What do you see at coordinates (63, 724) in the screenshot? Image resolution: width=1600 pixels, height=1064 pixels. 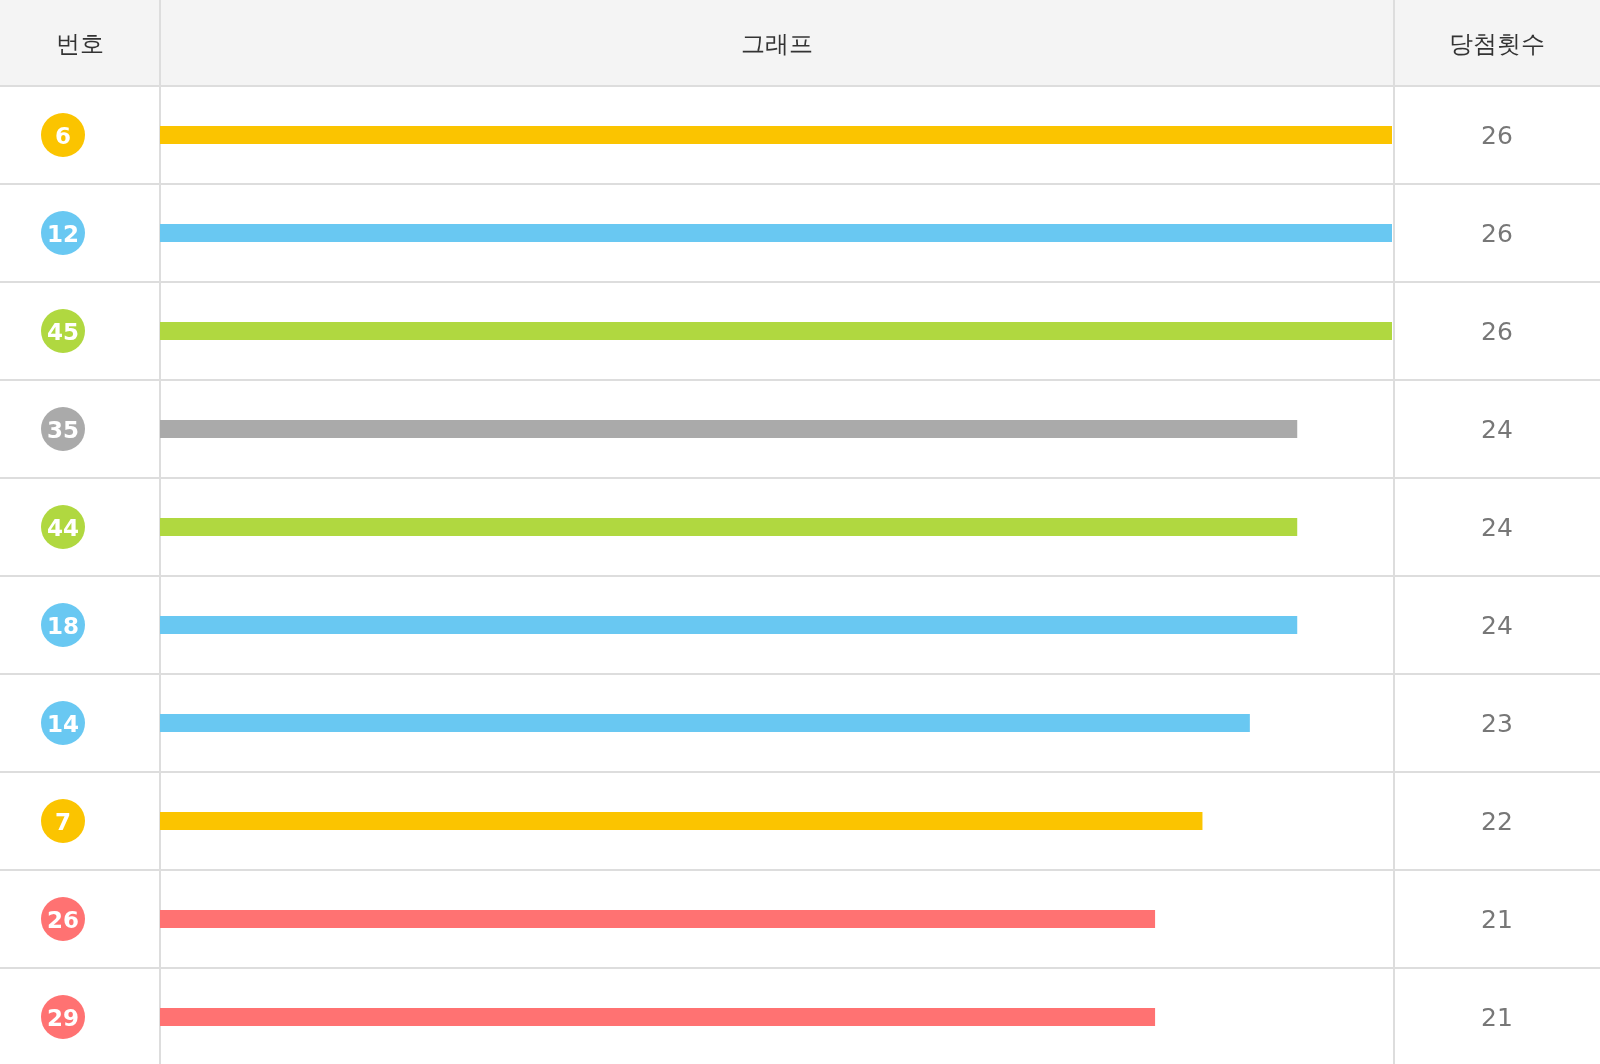 I see `y-tick-label: 14` at bounding box center [63, 724].